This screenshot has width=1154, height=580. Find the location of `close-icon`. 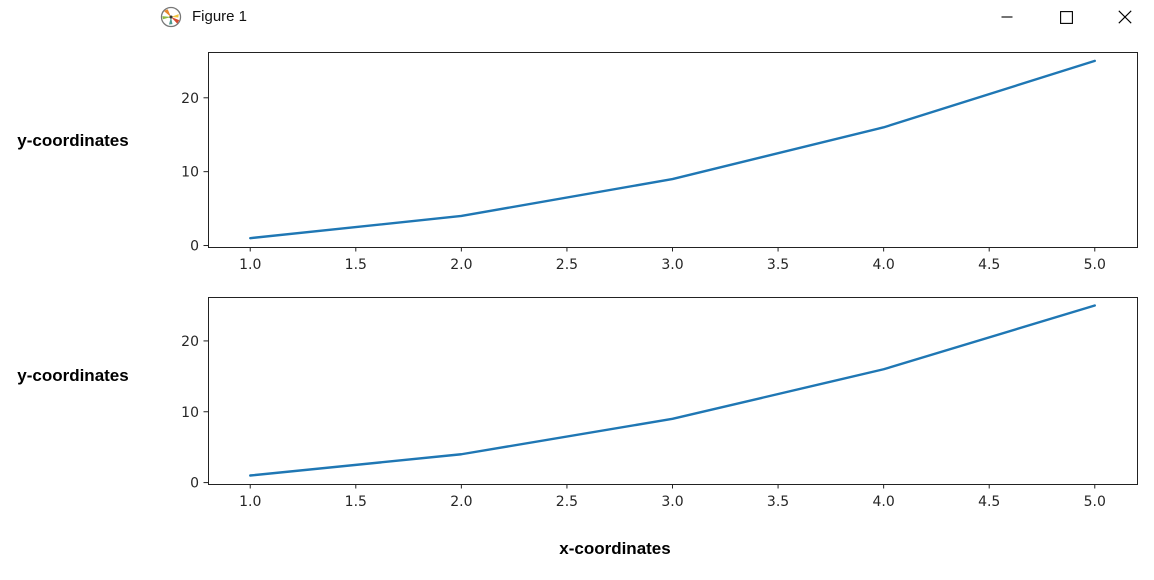

close-icon is located at coordinates (1125, 17).